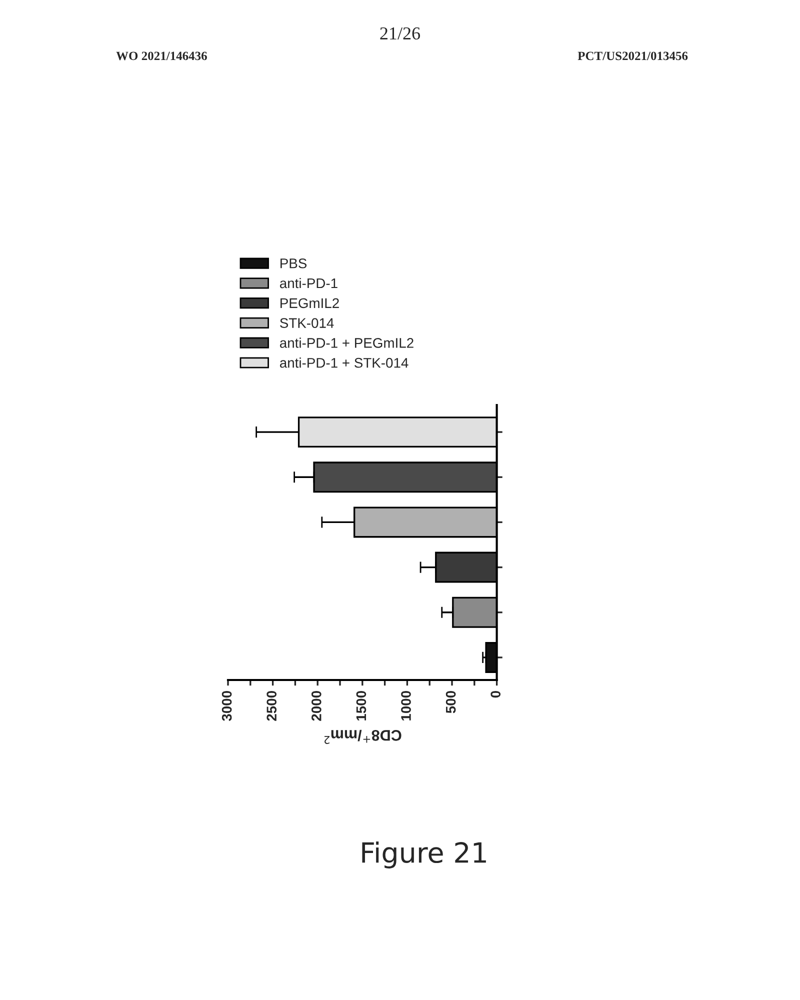  I want to click on legend-label: PEGmIL2, so click(309, 303).